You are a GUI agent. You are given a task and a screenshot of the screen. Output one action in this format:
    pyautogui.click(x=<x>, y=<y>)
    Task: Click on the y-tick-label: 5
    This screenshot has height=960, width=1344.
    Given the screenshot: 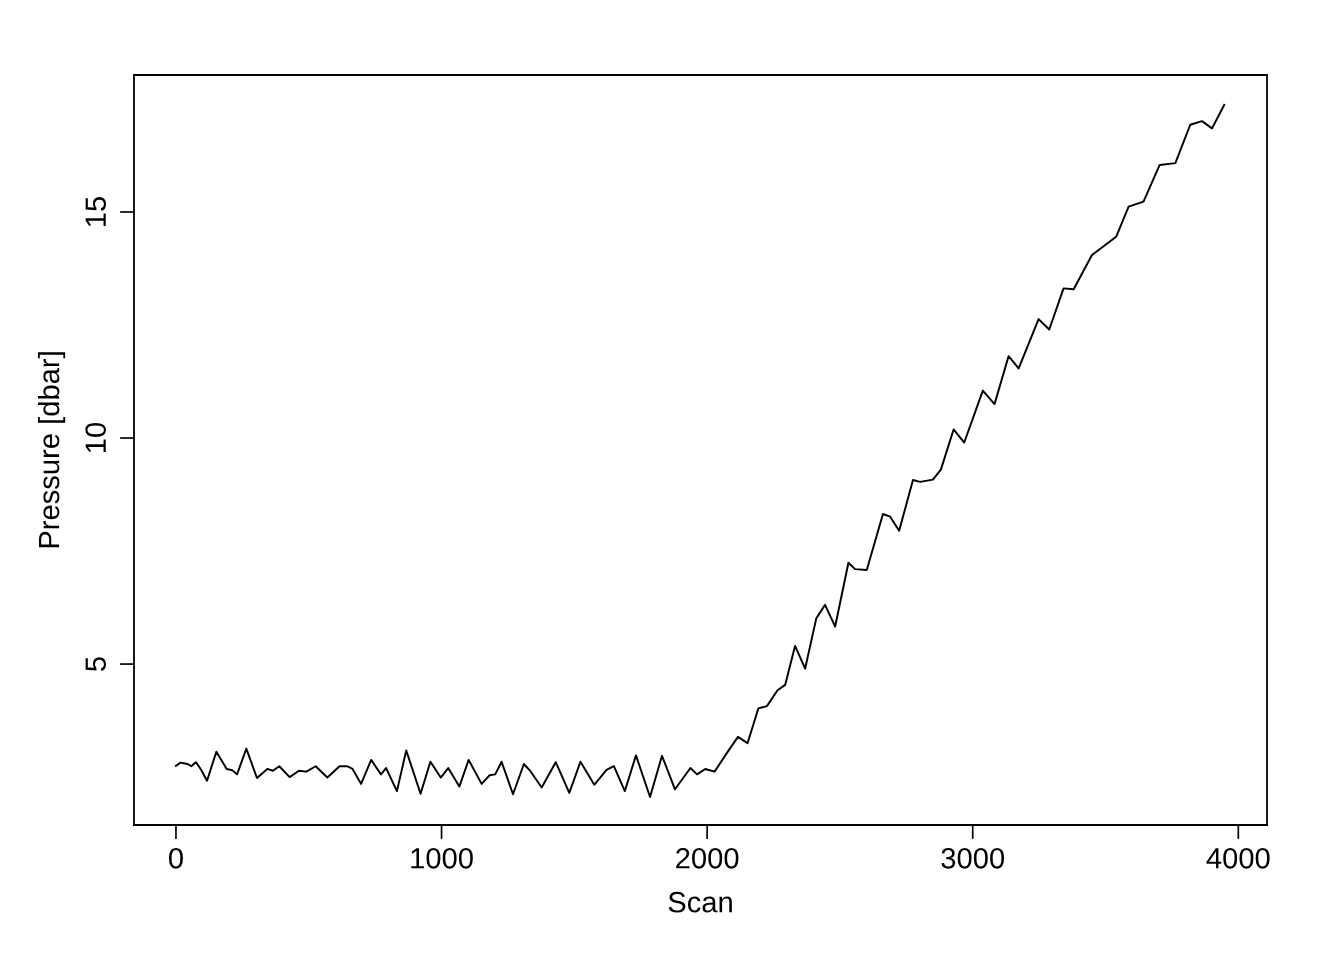 What is the action you would take?
    pyautogui.click(x=96, y=664)
    